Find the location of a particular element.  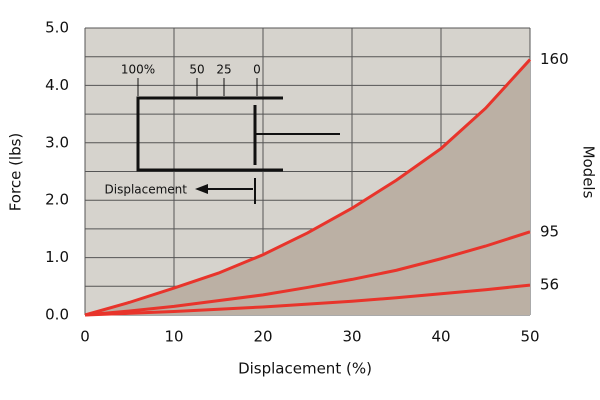

series-label: 56 is located at coordinates (549, 285).